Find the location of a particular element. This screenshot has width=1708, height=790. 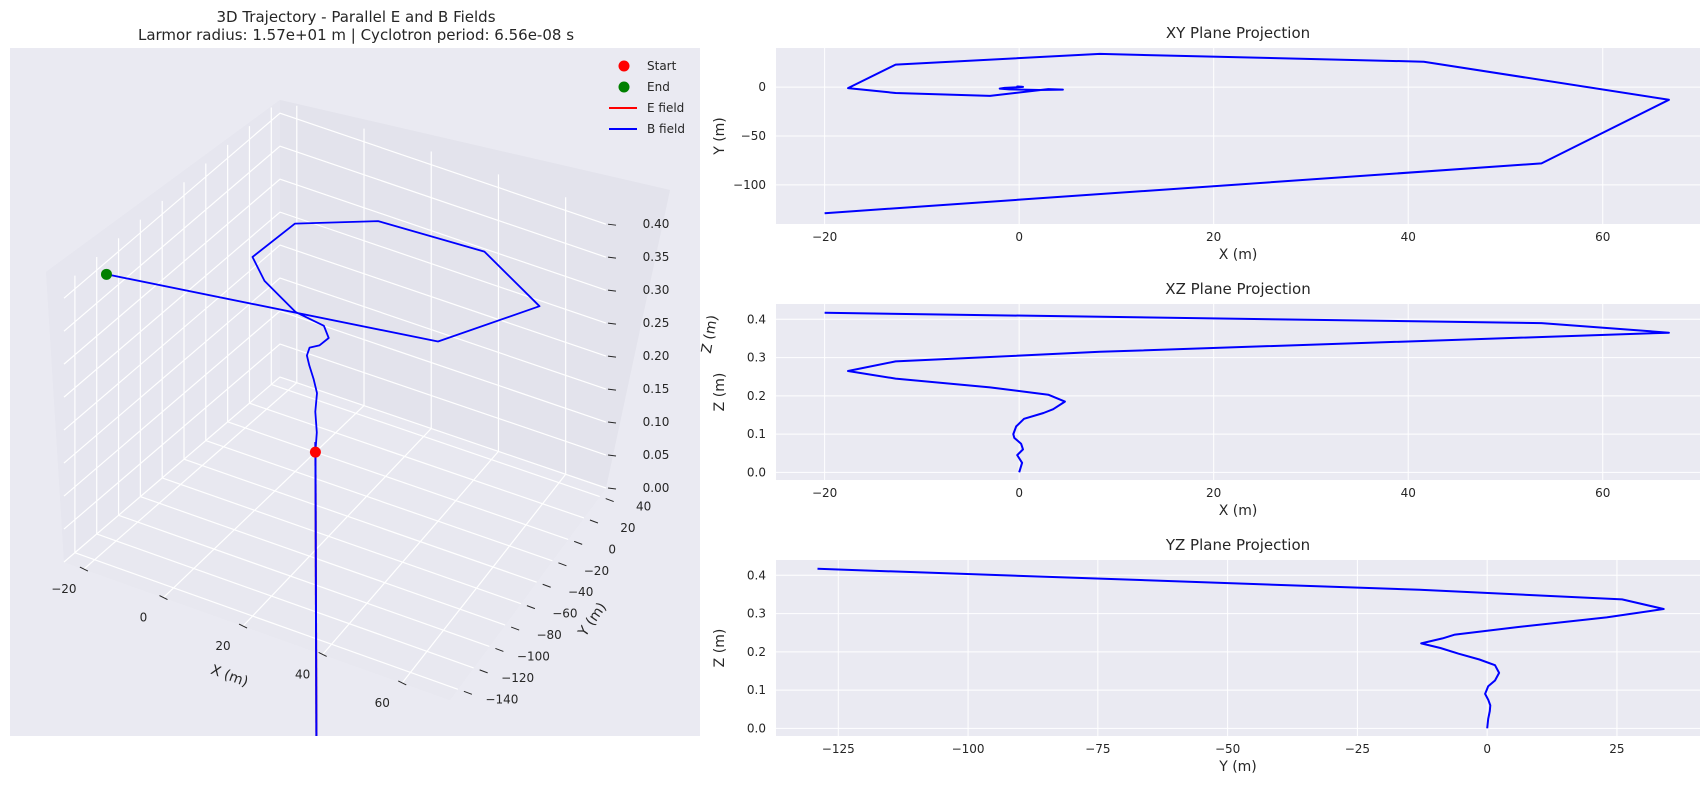

end-marker is located at coordinates (106, 274).